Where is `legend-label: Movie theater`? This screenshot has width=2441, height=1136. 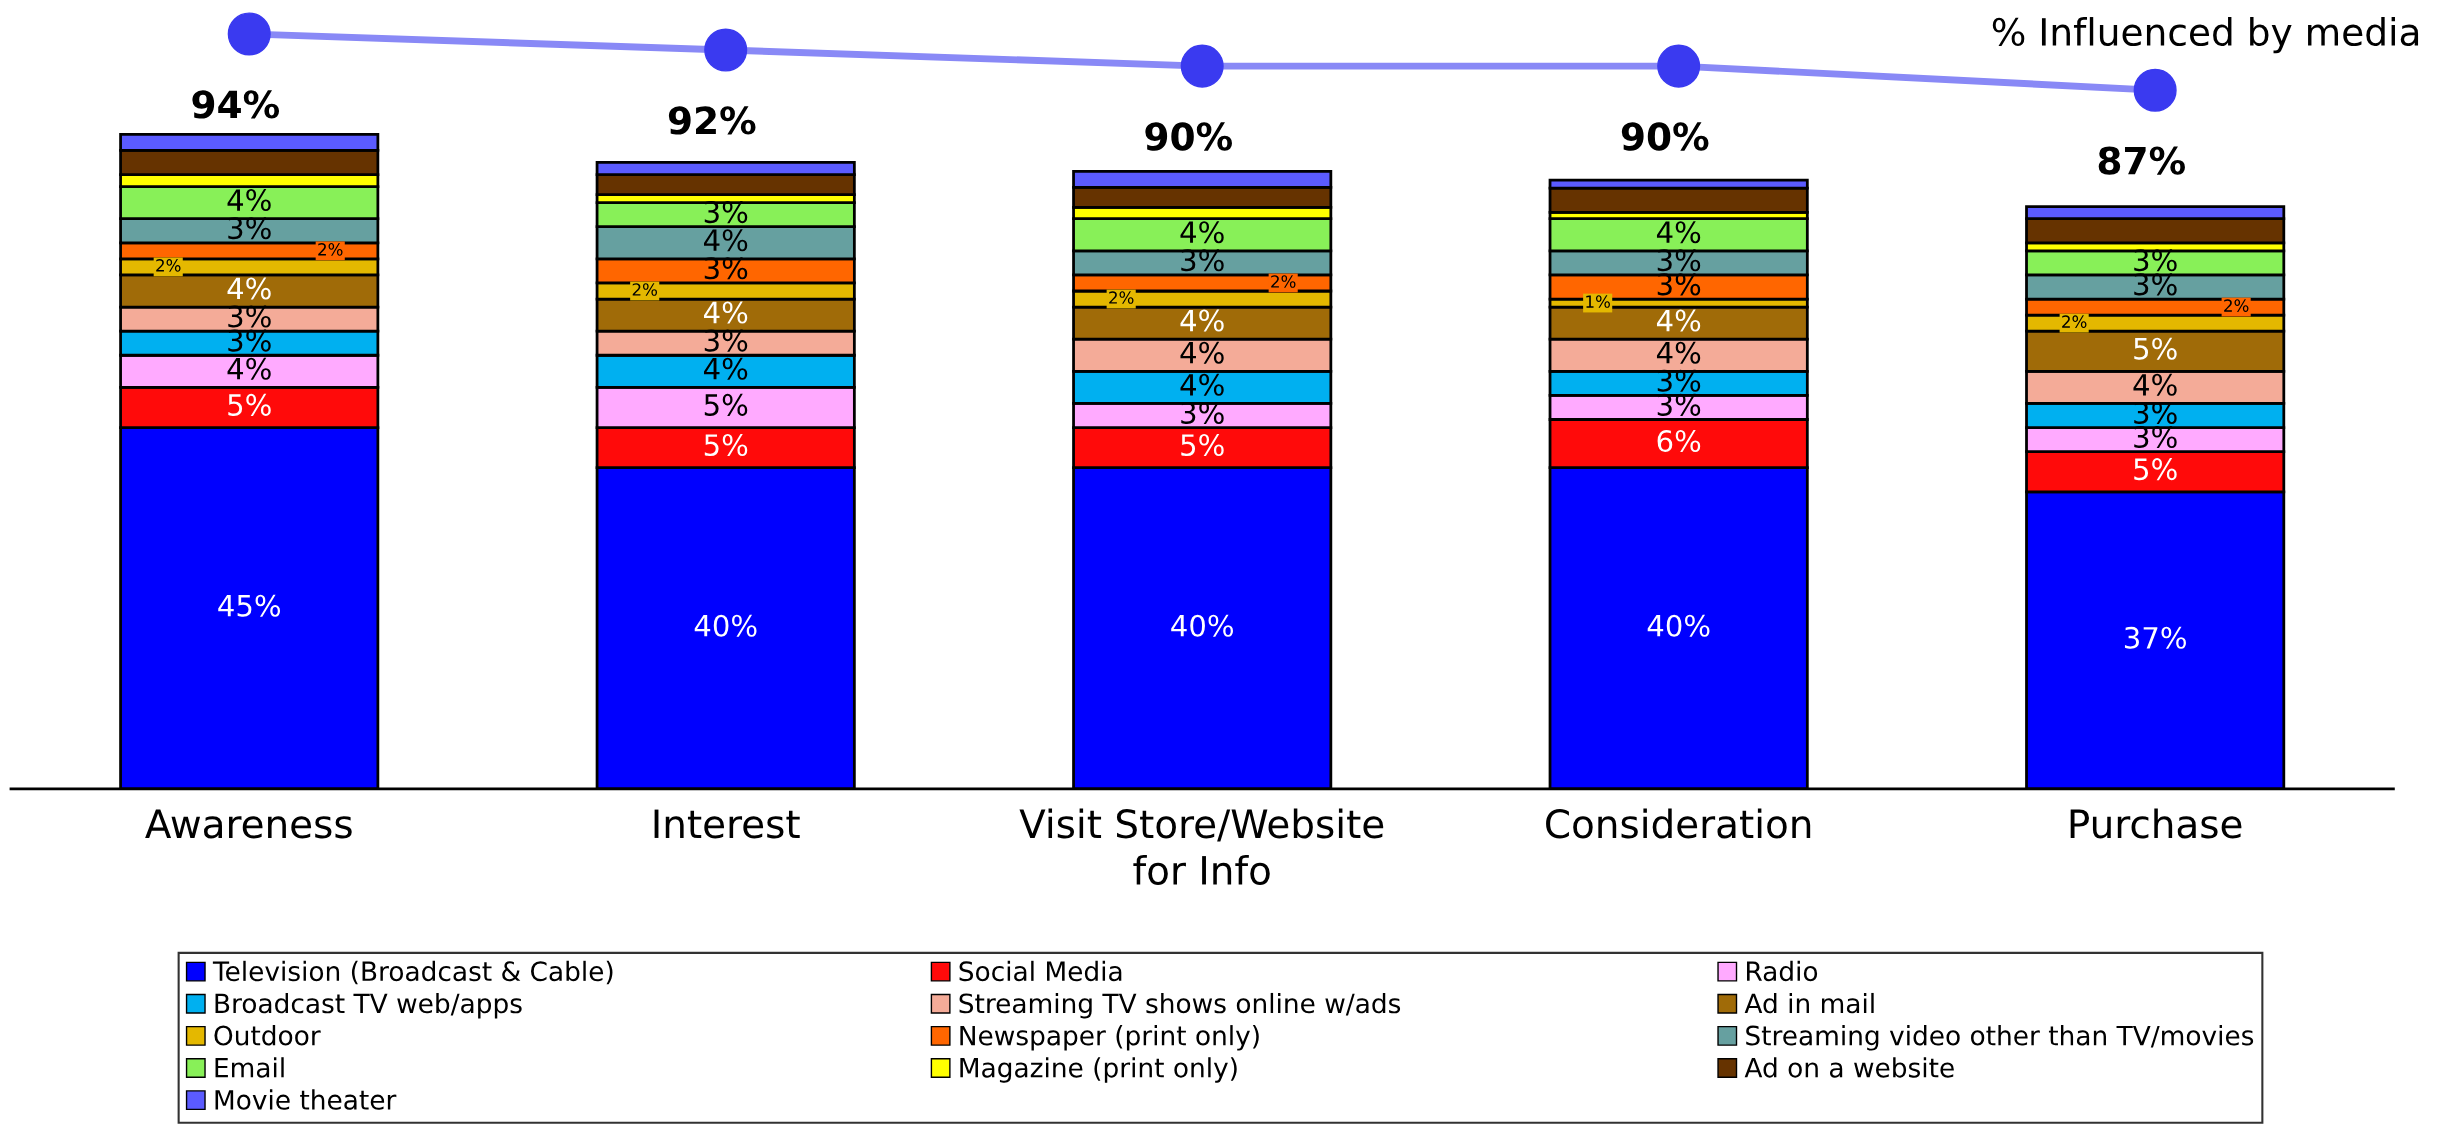 legend-label: Movie theater is located at coordinates (306, 1099).